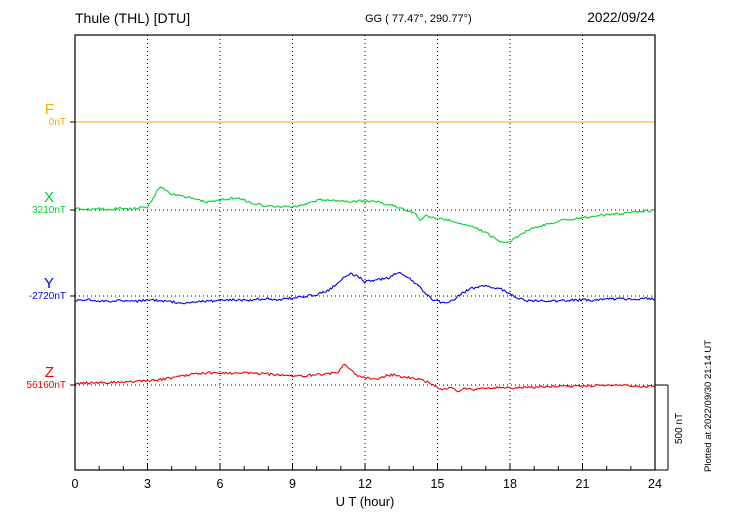  Describe the element at coordinates (365, 215) in the screenshot. I see `trace-x` at that location.